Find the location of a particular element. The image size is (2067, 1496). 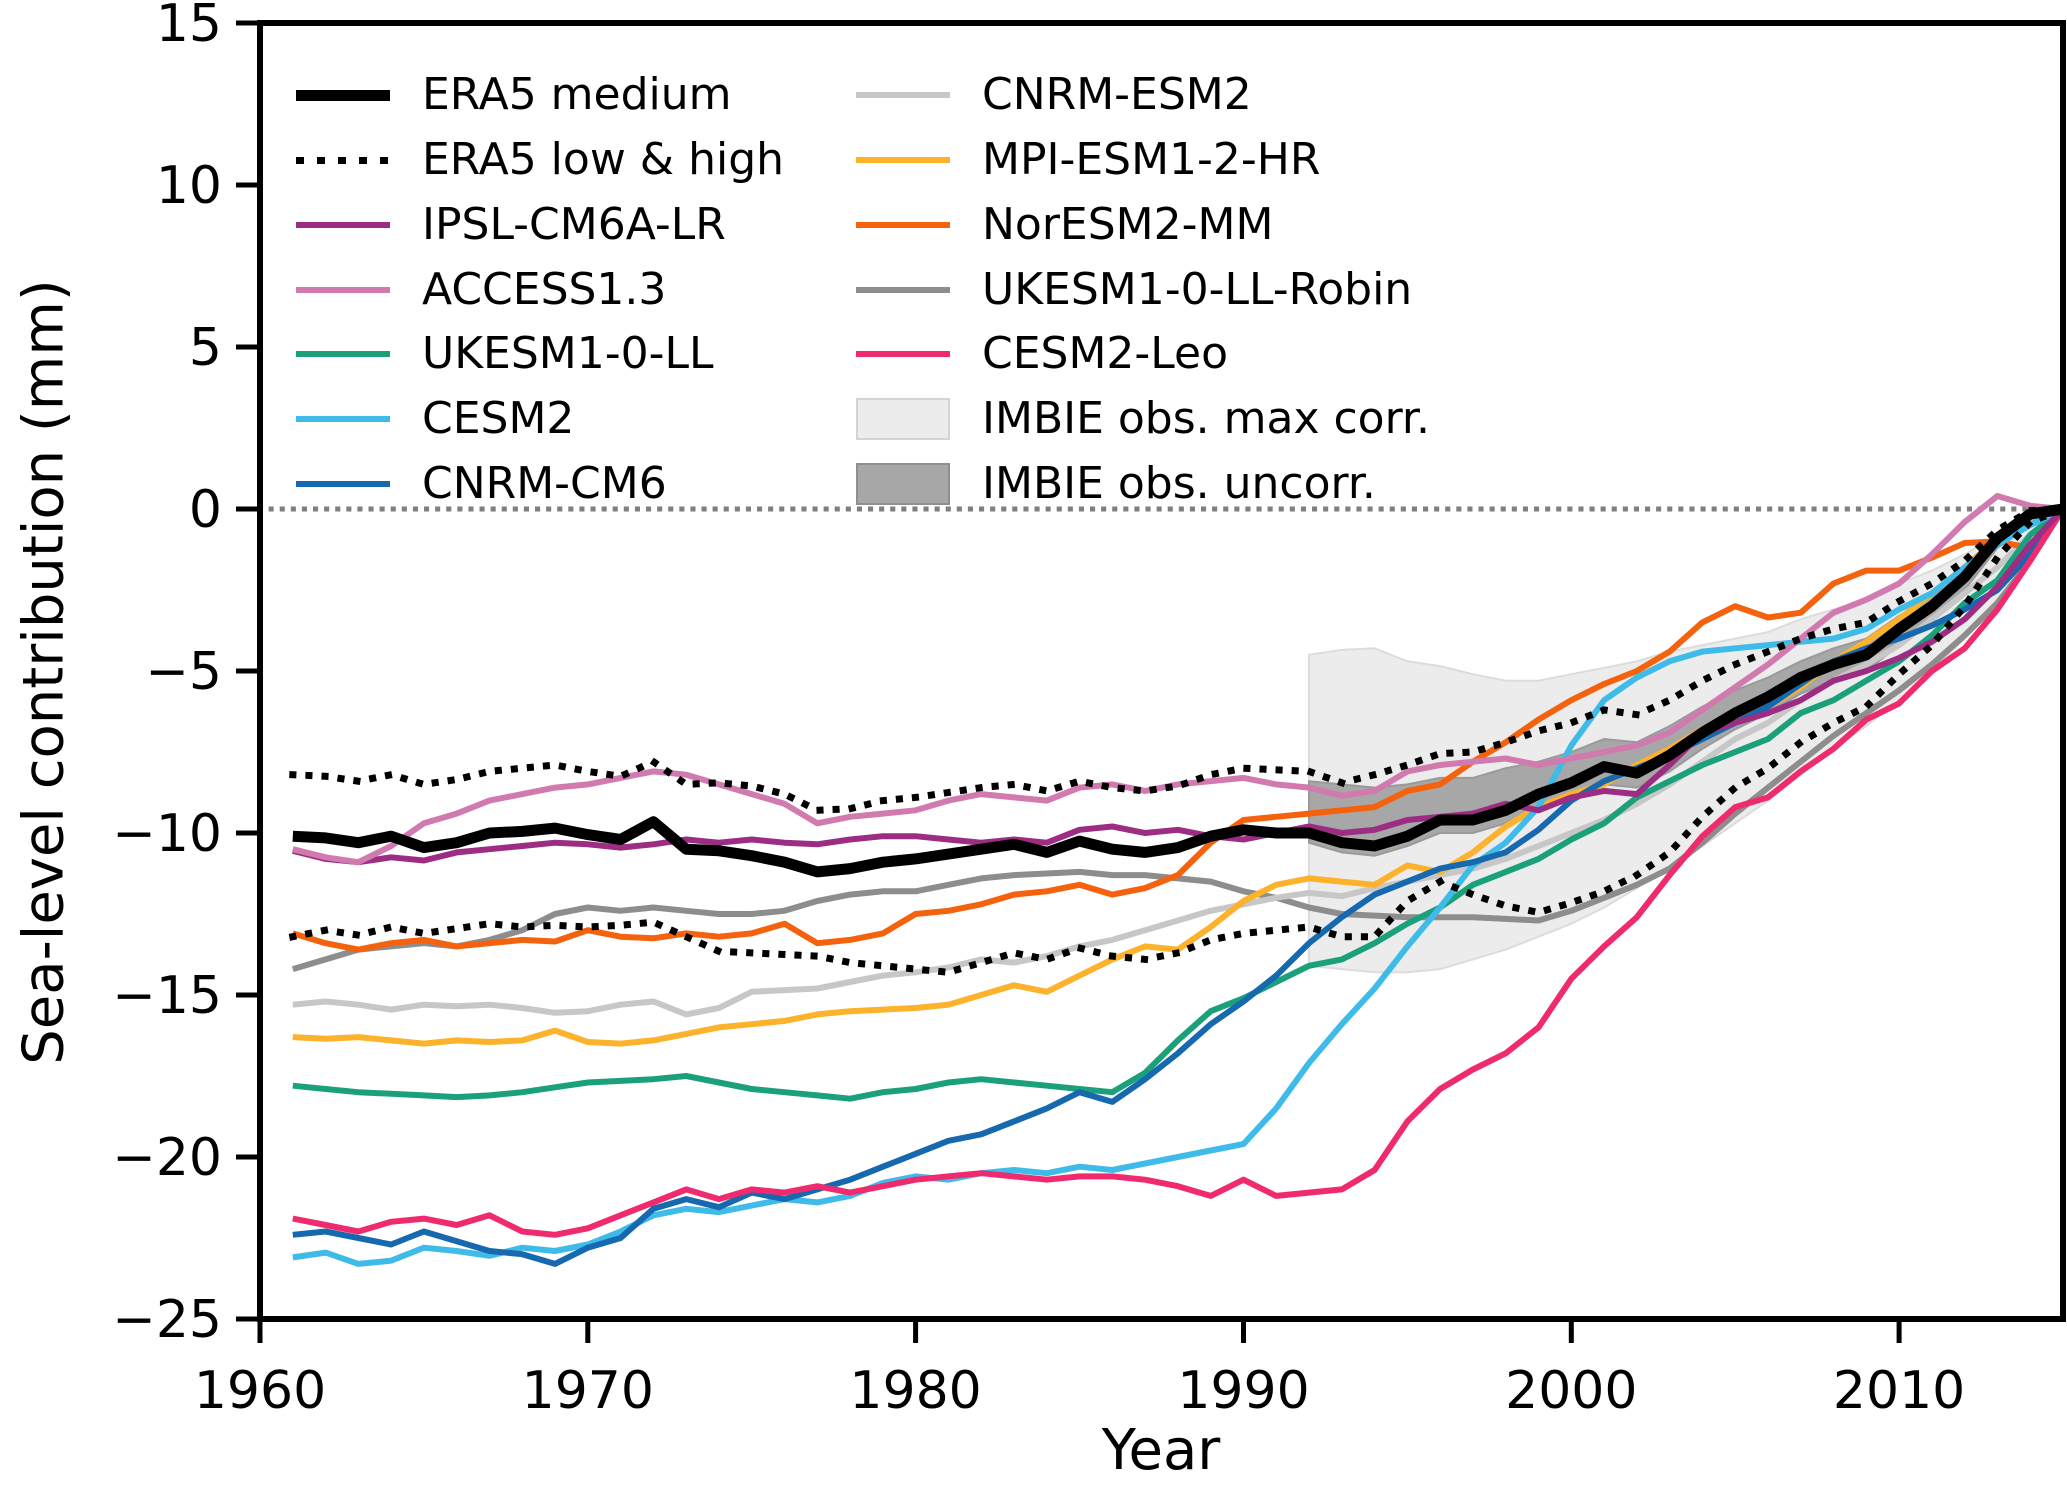

legend-label: UKESM1-0-LL-Robin is located at coordinates (1197, 289).